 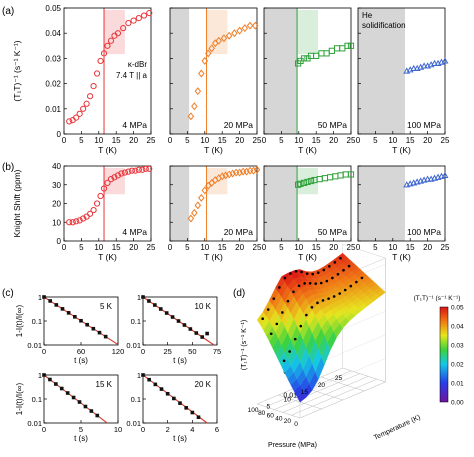 I want to click on pressure-label-b-3: 100 MPa, so click(x=424, y=232).